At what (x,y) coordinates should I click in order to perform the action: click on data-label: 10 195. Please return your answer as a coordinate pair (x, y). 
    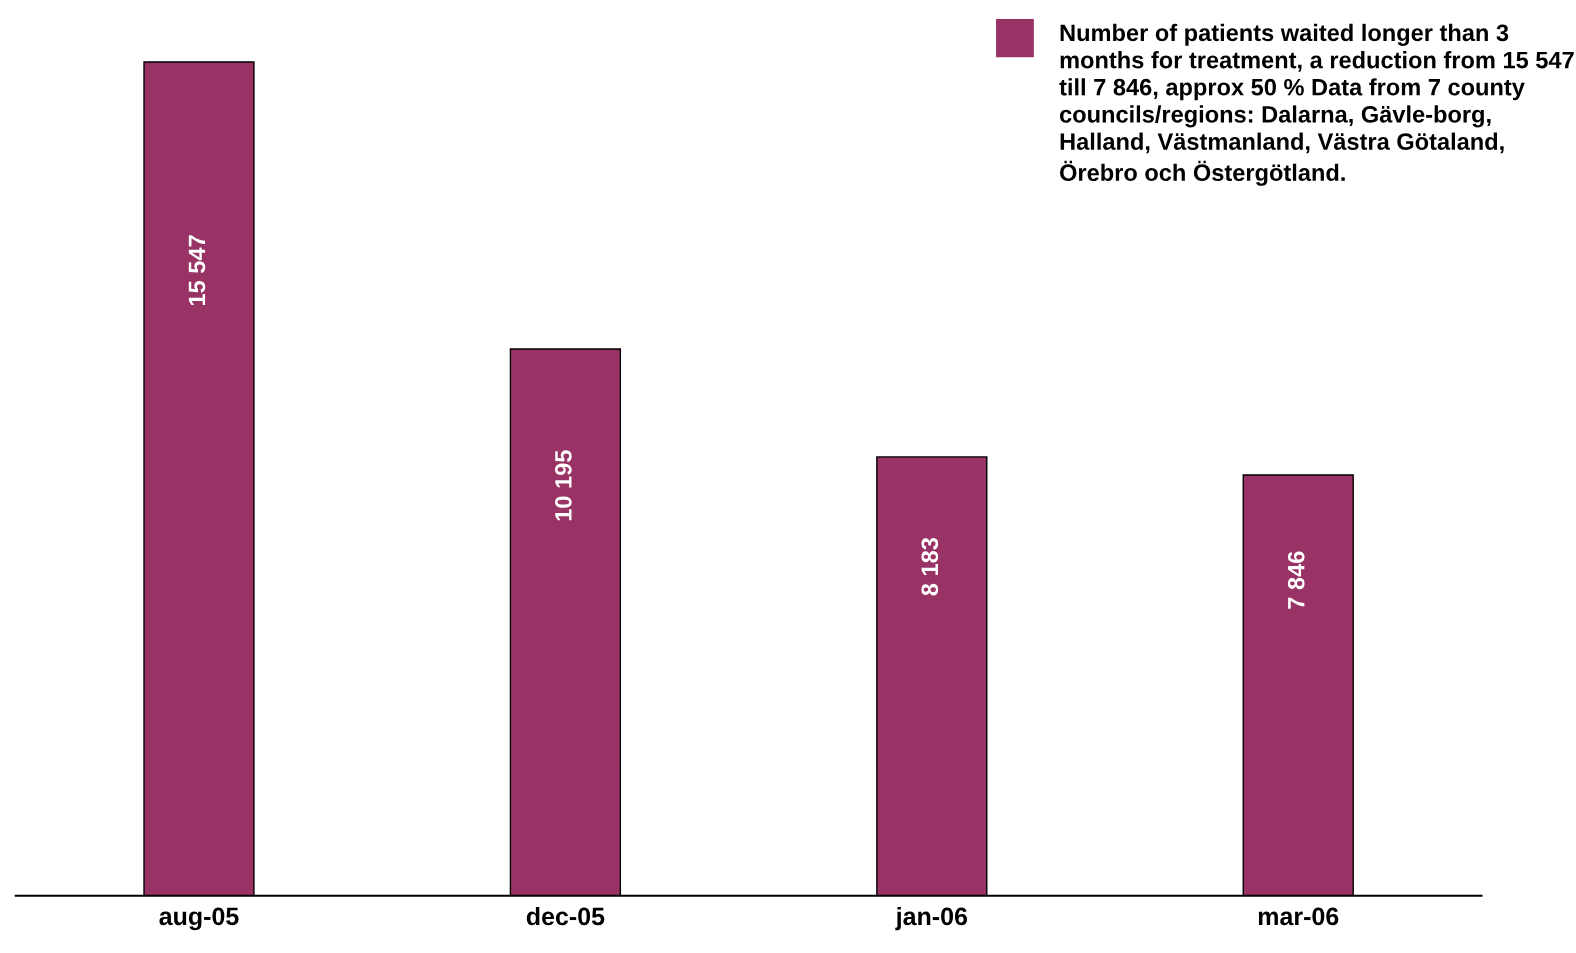
    Looking at the image, I should click on (563, 485).